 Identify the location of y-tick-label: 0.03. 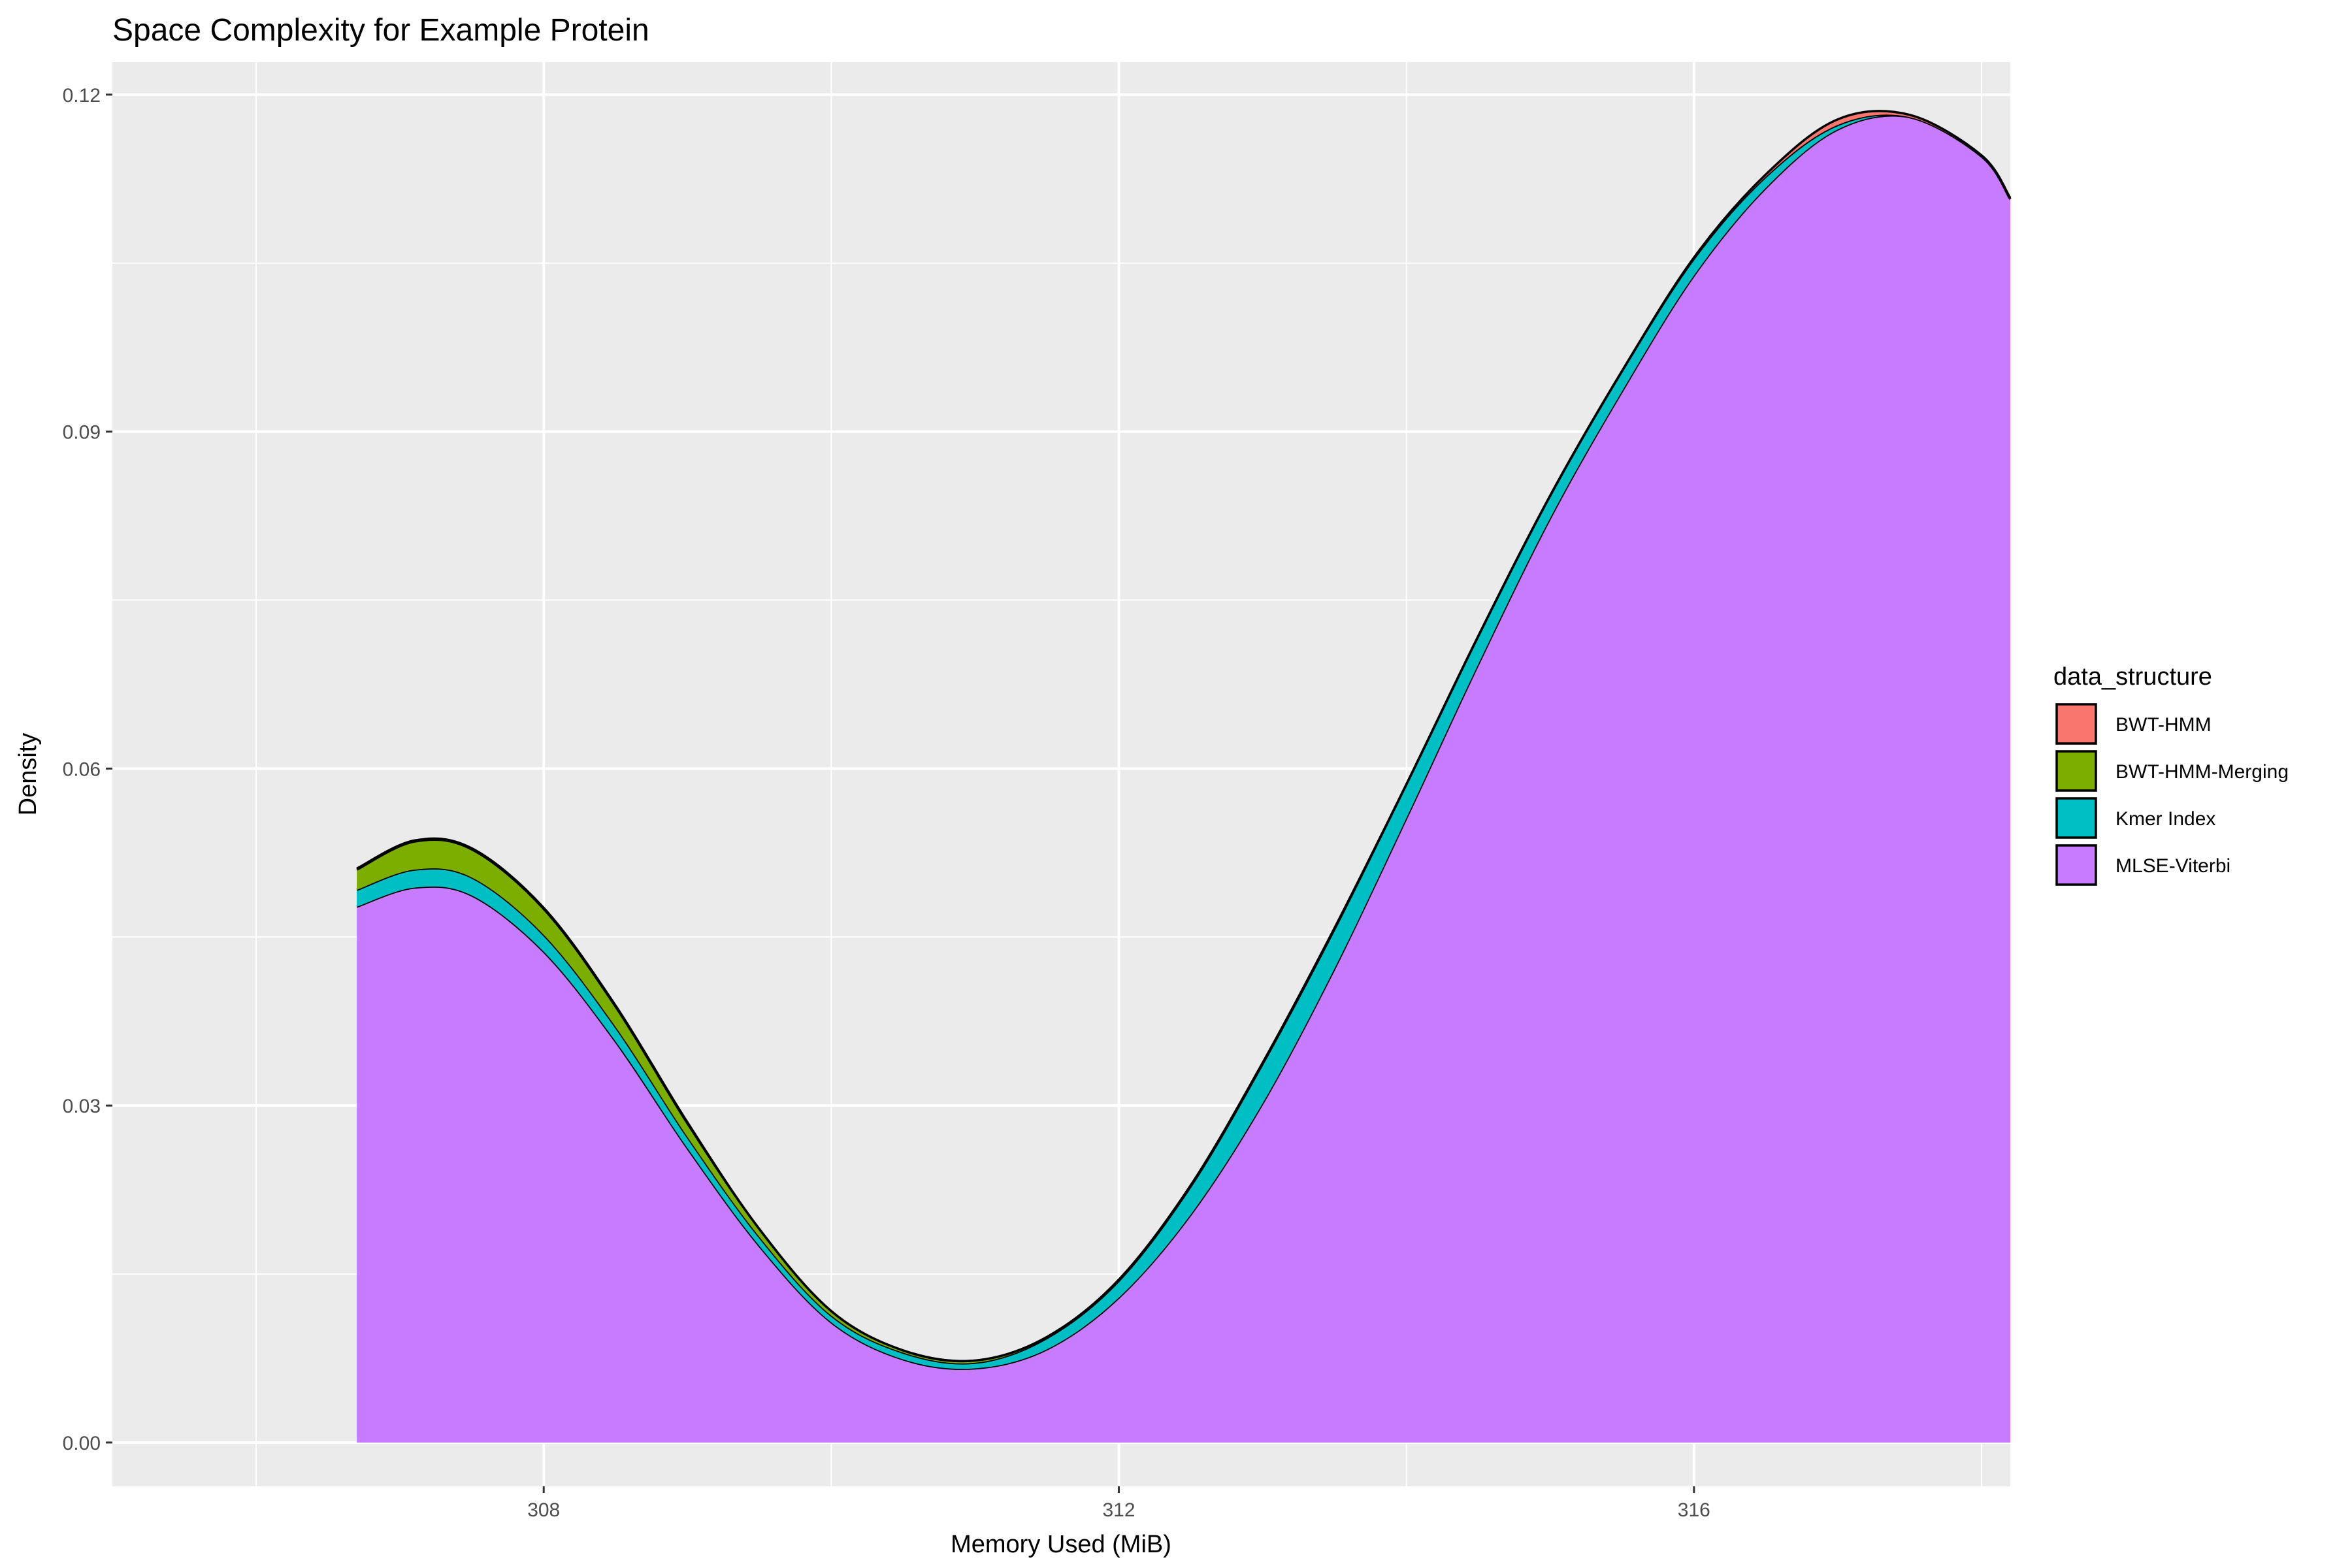
(82, 1106).